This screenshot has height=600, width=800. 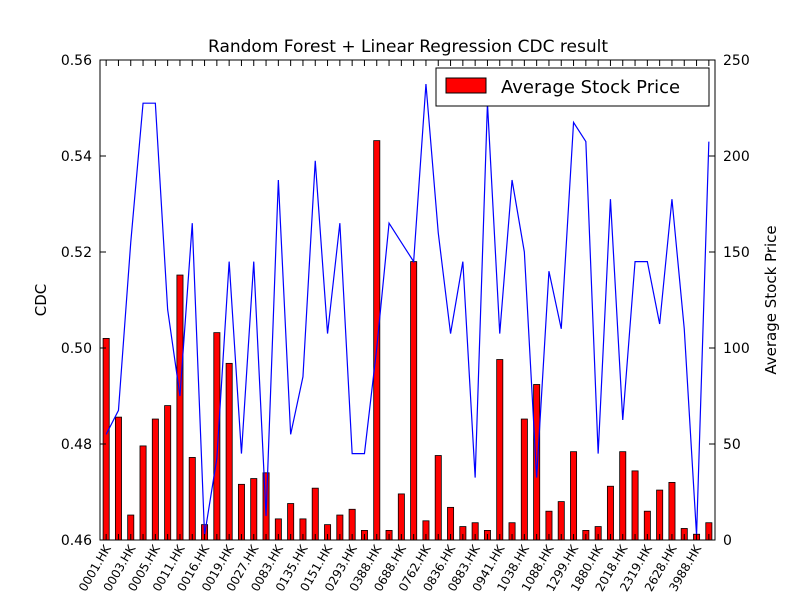 What do you see at coordinates (590, 87) in the screenshot?
I see `legend-label: Average Stock Price` at bounding box center [590, 87].